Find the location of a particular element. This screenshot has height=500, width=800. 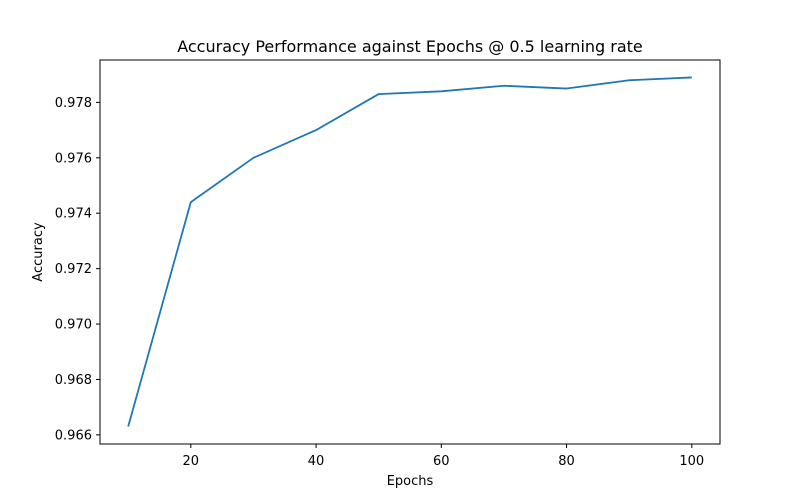

y-tick-label: 0.966 is located at coordinates (73, 435).